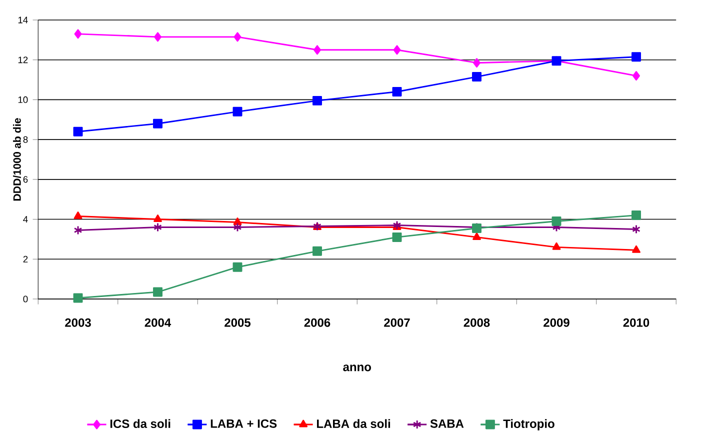  I want to click on y-axis-title: DDD/1000 ab die, so click(17, 159).